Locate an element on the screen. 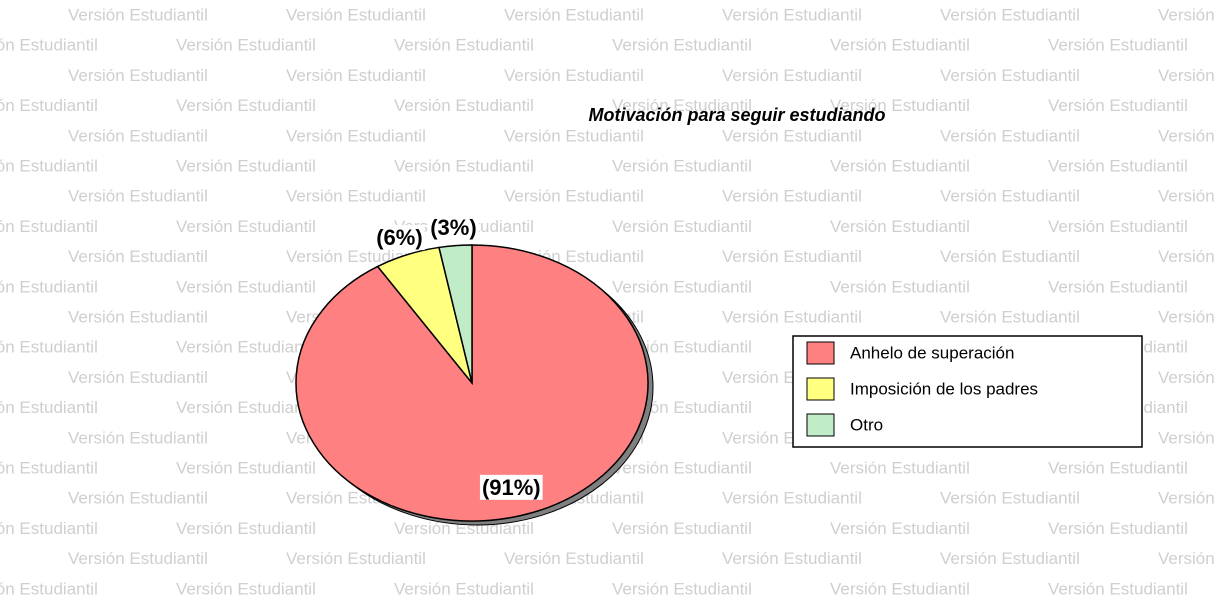 This screenshot has height=611, width=1220. data-label: (3%) is located at coordinates (453, 227).